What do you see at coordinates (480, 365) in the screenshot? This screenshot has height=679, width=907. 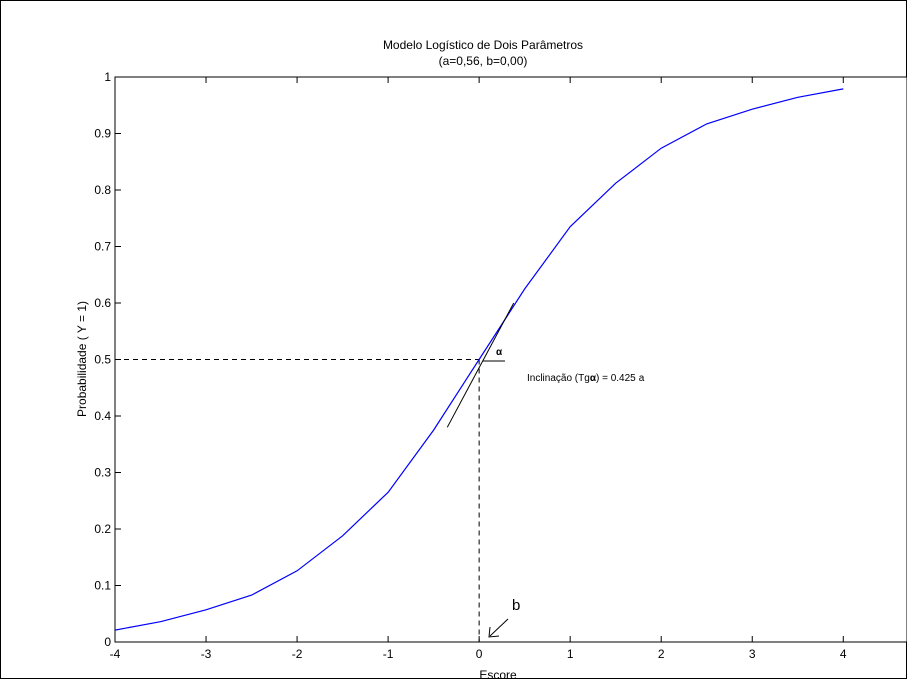 I see `tangent-line` at bounding box center [480, 365].